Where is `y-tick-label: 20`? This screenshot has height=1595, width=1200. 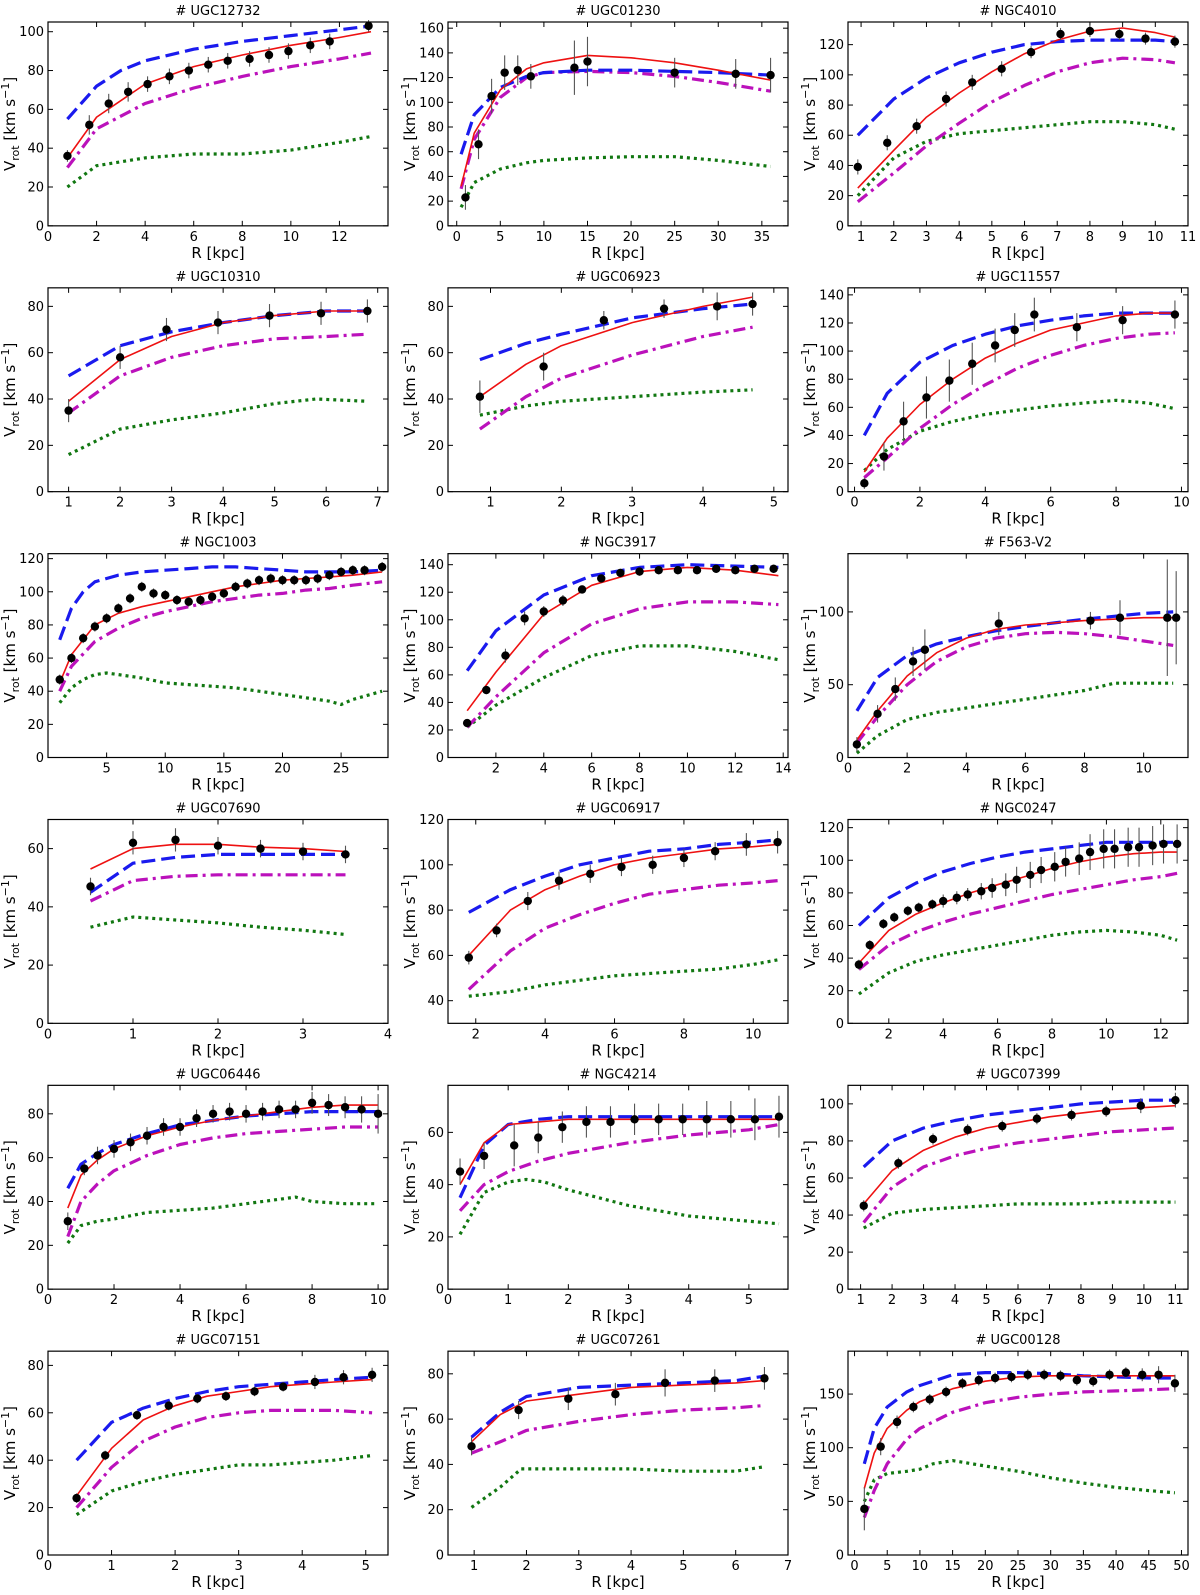 y-tick-label: 20 is located at coordinates (35, 188).